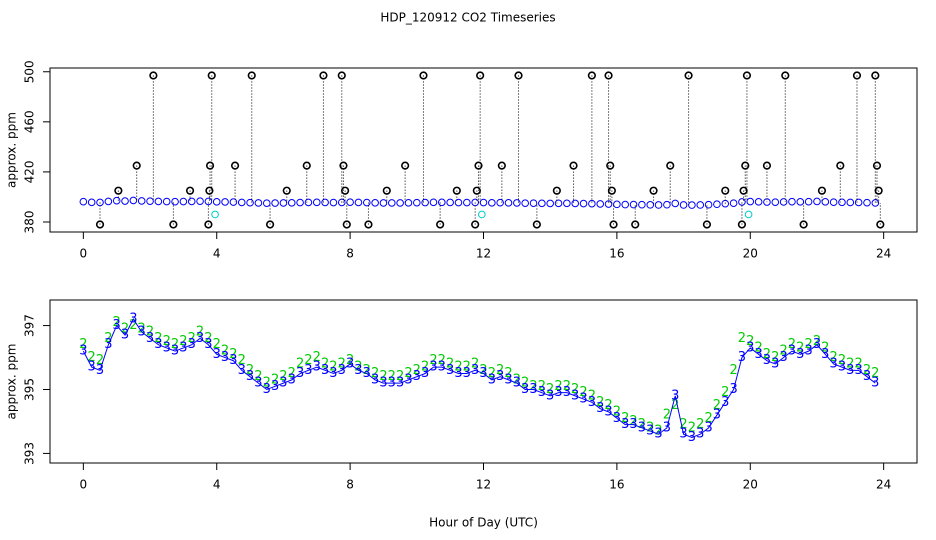 The height and width of the screenshot is (540, 936). What do you see at coordinates (12, 382) in the screenshot?
I see `y-axis-label: approx. ppm` at bounding box center [12, 382].